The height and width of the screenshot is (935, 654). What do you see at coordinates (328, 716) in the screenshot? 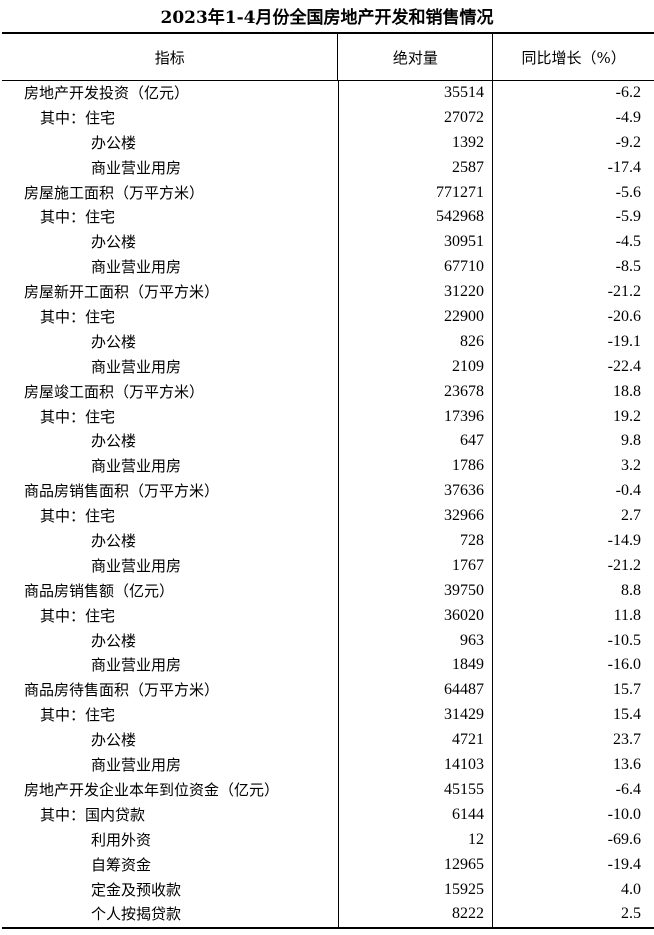
I see `table-row: 其中：住宅 31429 15.4` at bounding box center [328, 716].